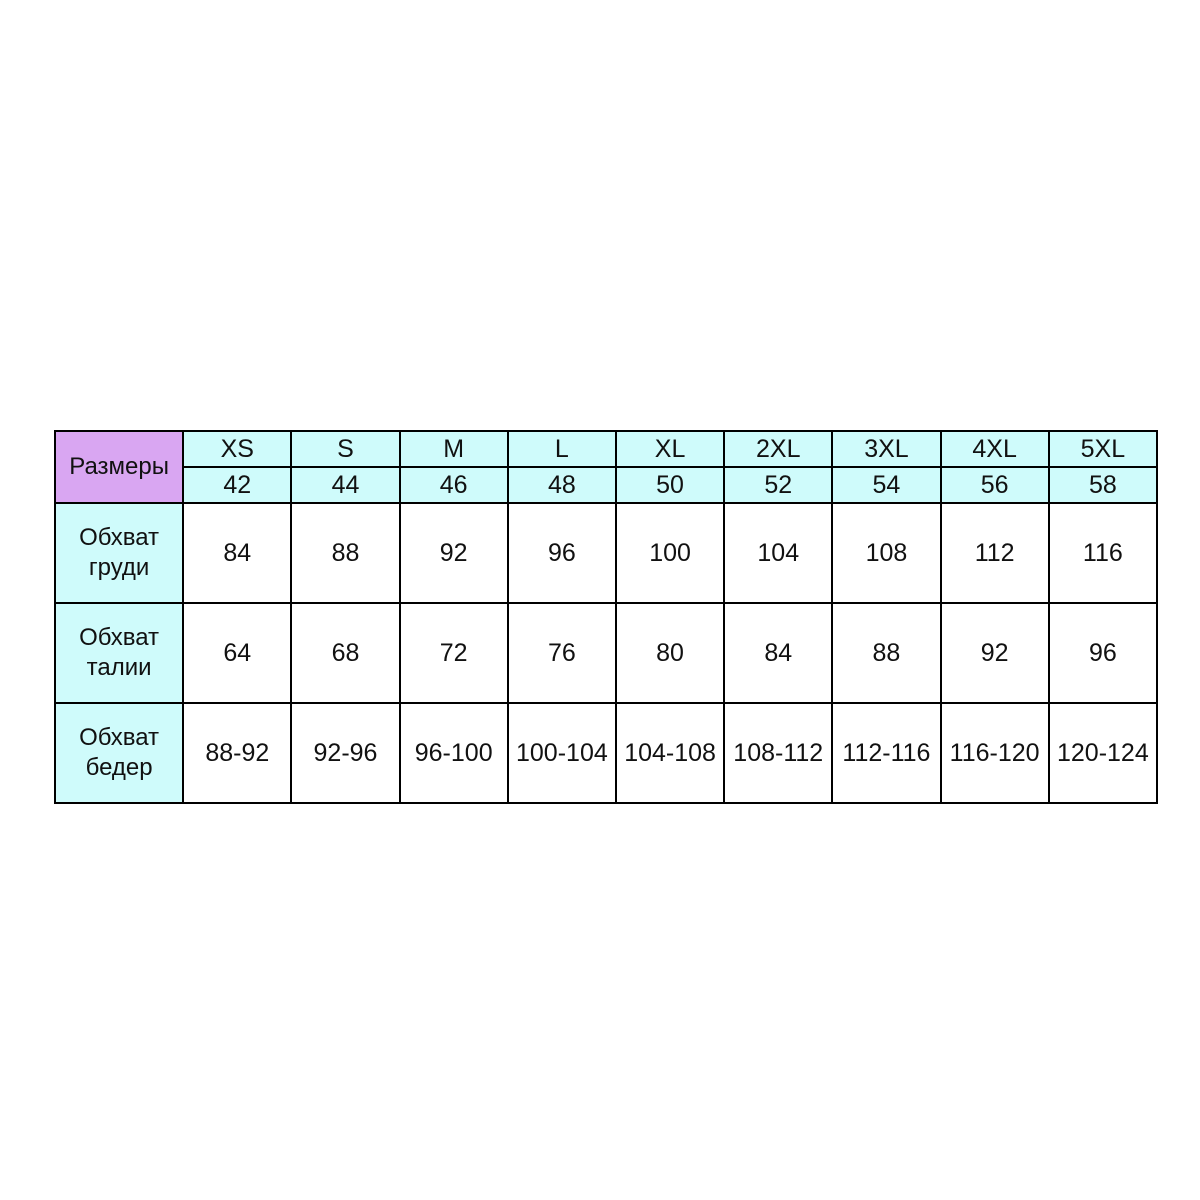 The image size is (1200, 1200). Describe the element at coordinates (345, 653) in the screenshot. I see `waist-value-s: 68` at that location.